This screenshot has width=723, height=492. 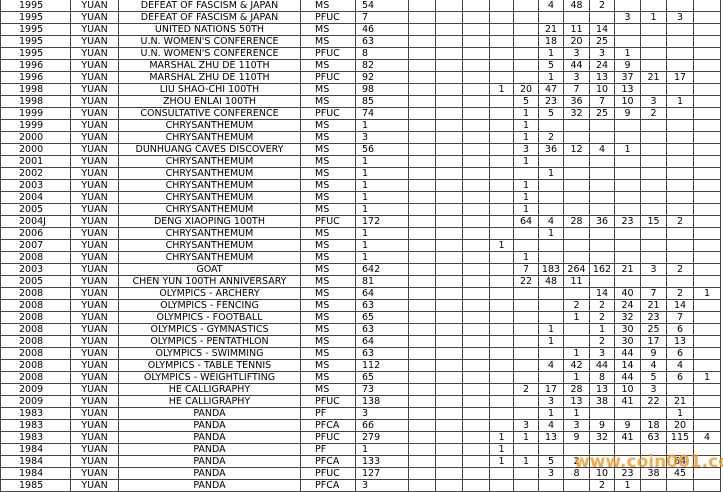 What do you see at coordinates (360, 197) in the screenshot?
I see `table-row: 2004 YUAN CHRYSANTHEMUM MS 1 1` at bounding box center [360, 197].